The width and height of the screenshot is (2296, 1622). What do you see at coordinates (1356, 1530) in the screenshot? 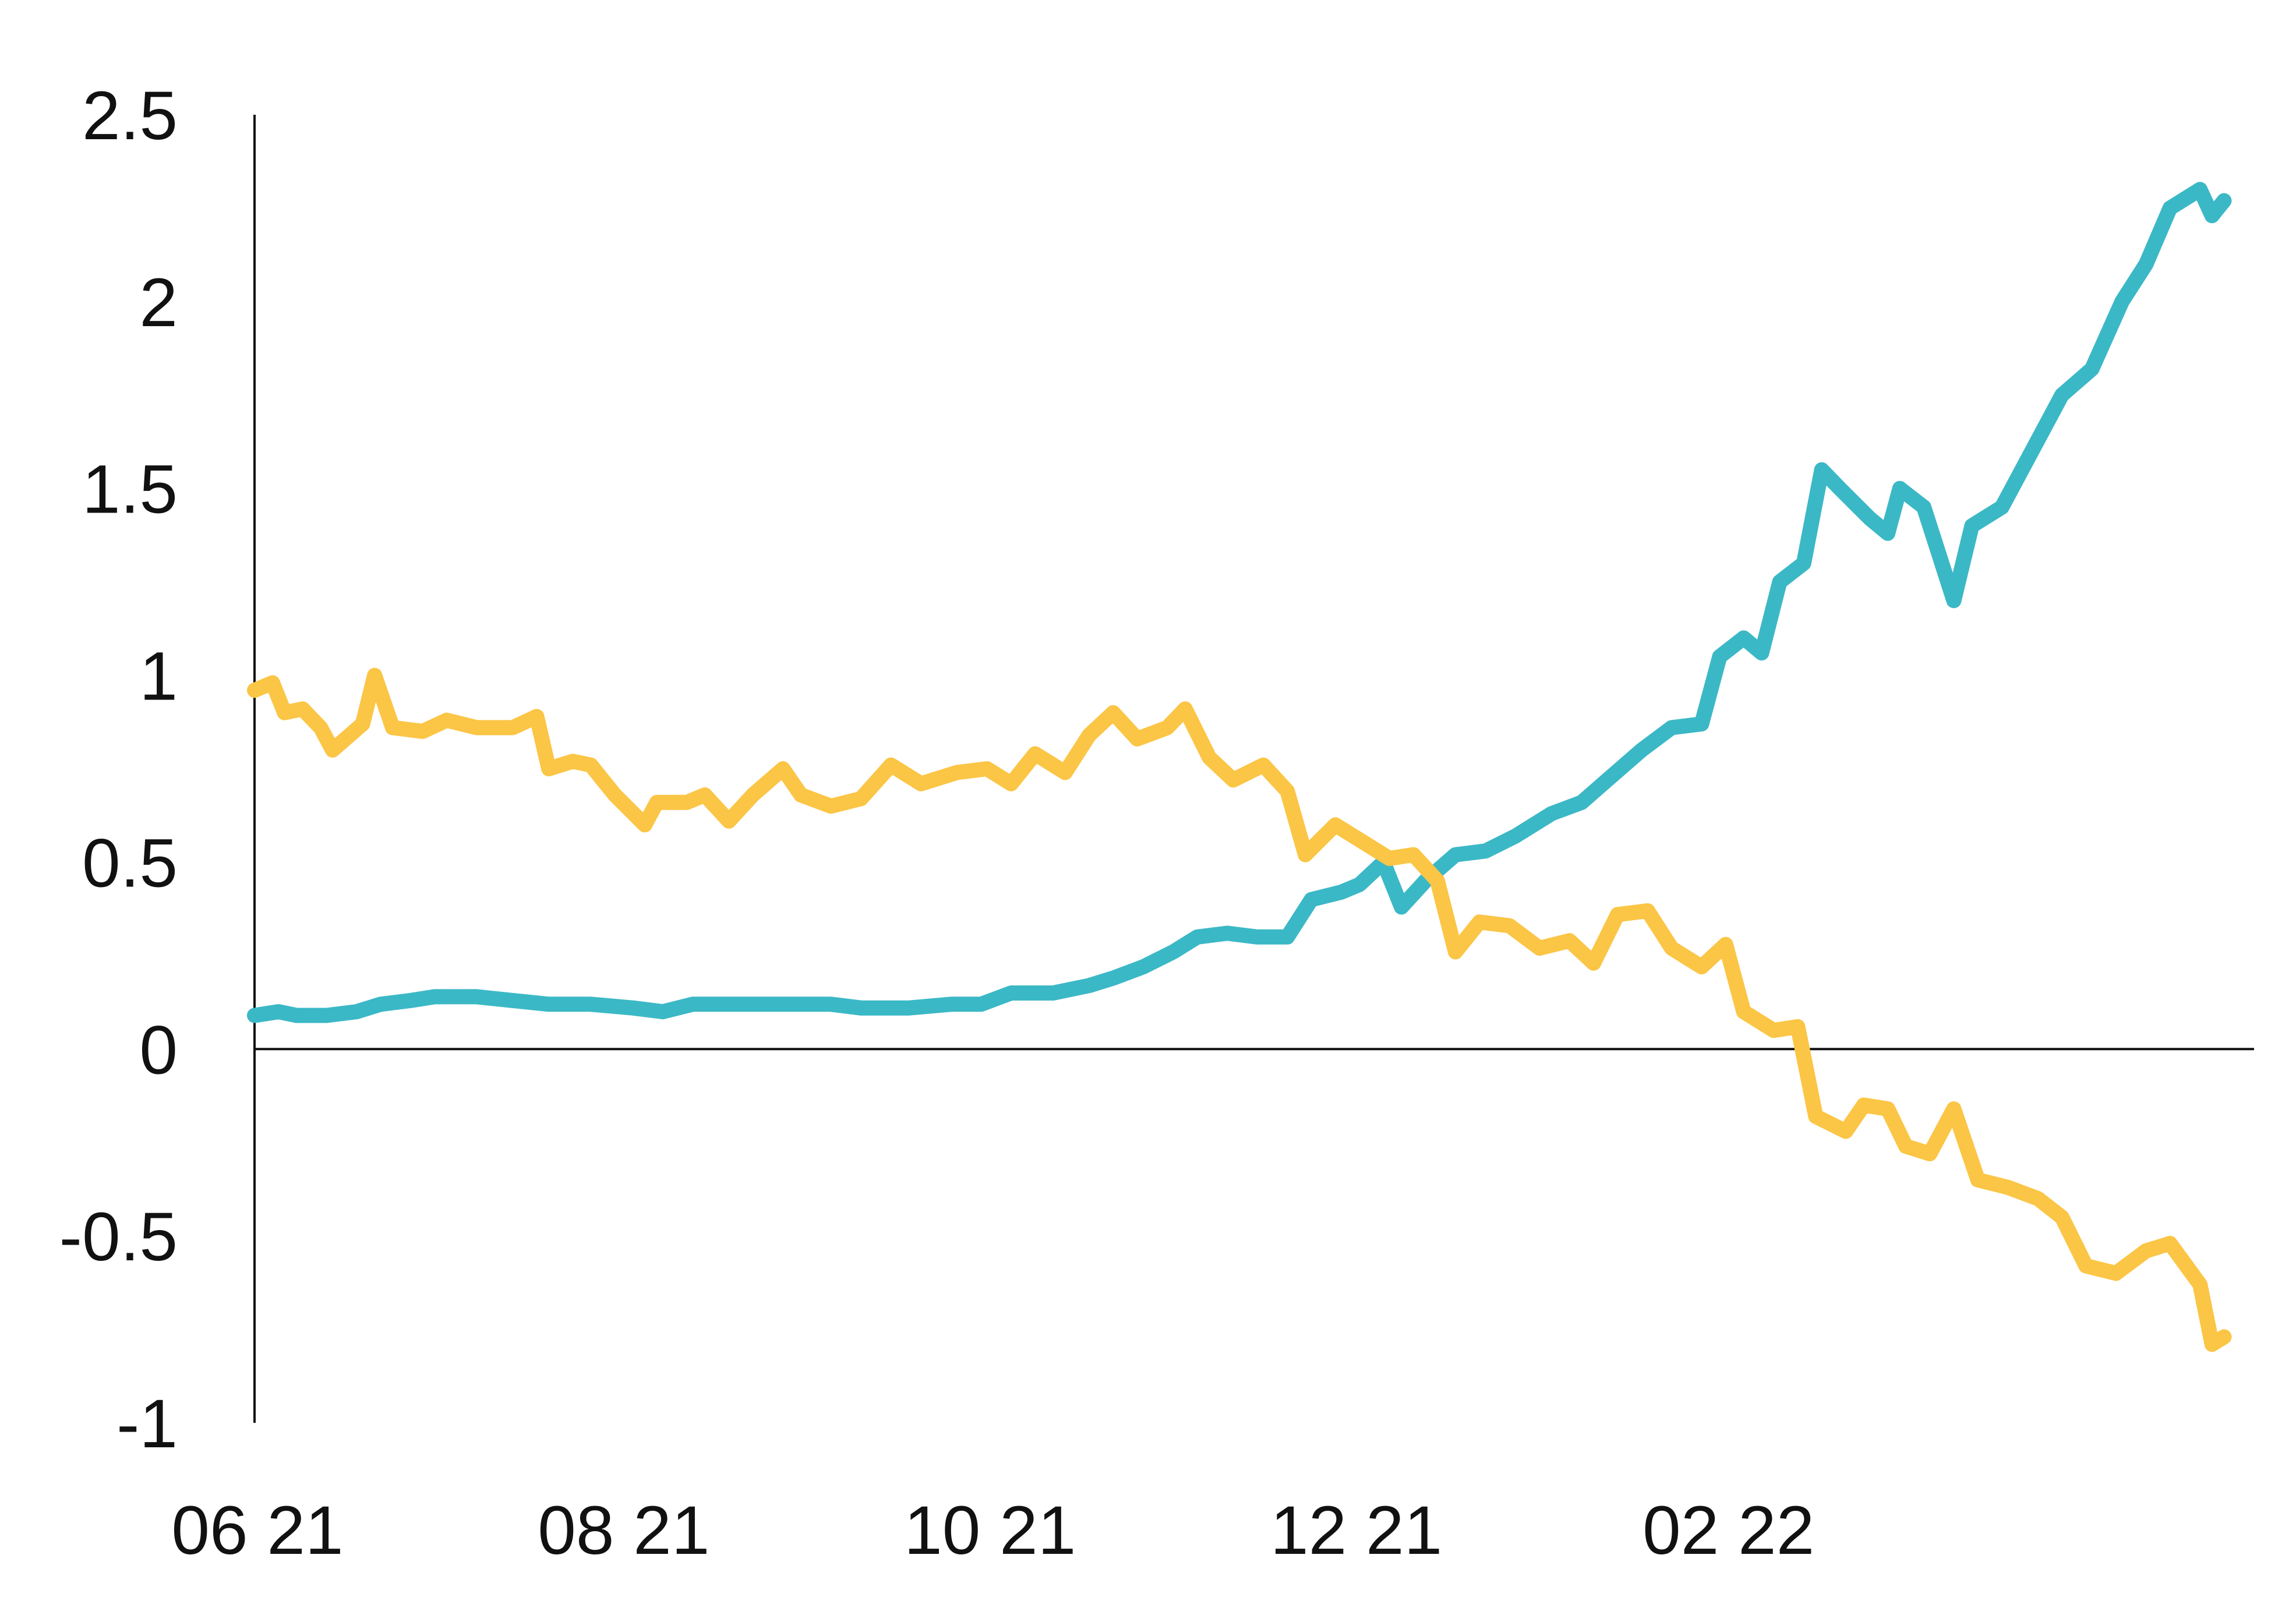
I see `x-tick-label: 12 21` at bounding box center [1356, 1530].